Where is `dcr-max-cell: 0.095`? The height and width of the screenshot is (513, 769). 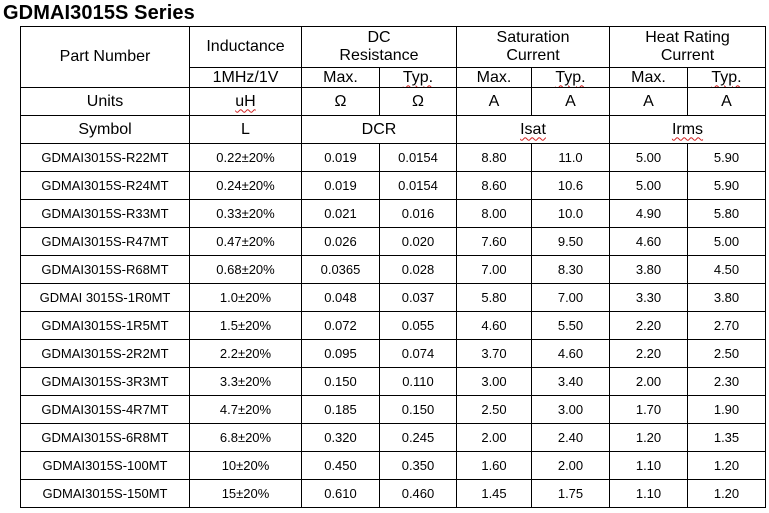
dcr-max-cell: 0.095 is located at coordinates (340, 353).